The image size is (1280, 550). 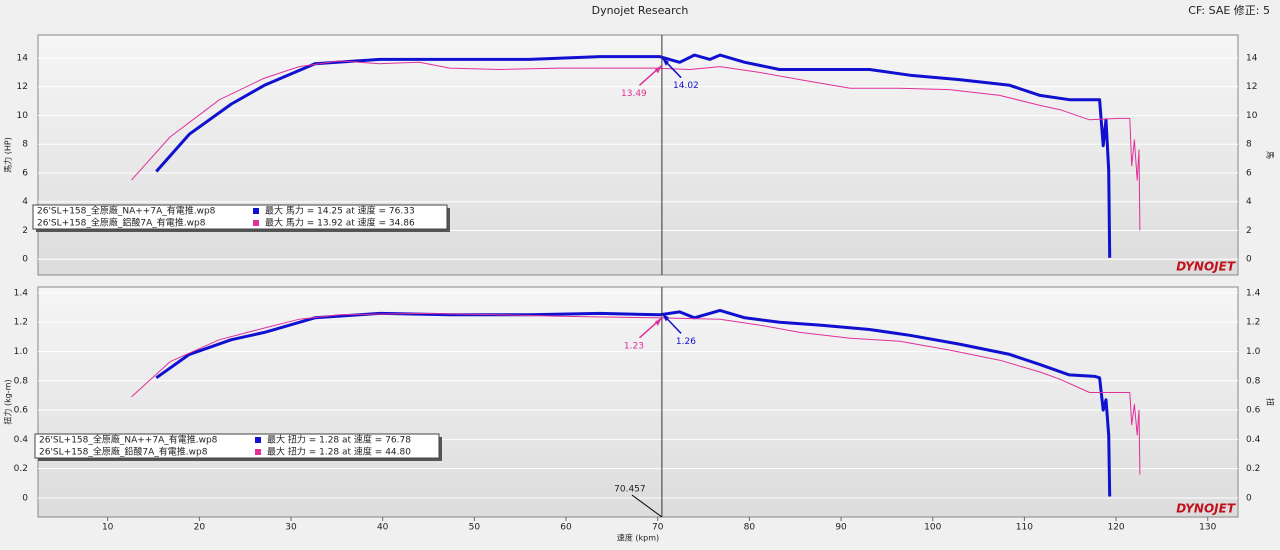 I want to click on y-tick-label: 1.0, so click(x=21, y=352).